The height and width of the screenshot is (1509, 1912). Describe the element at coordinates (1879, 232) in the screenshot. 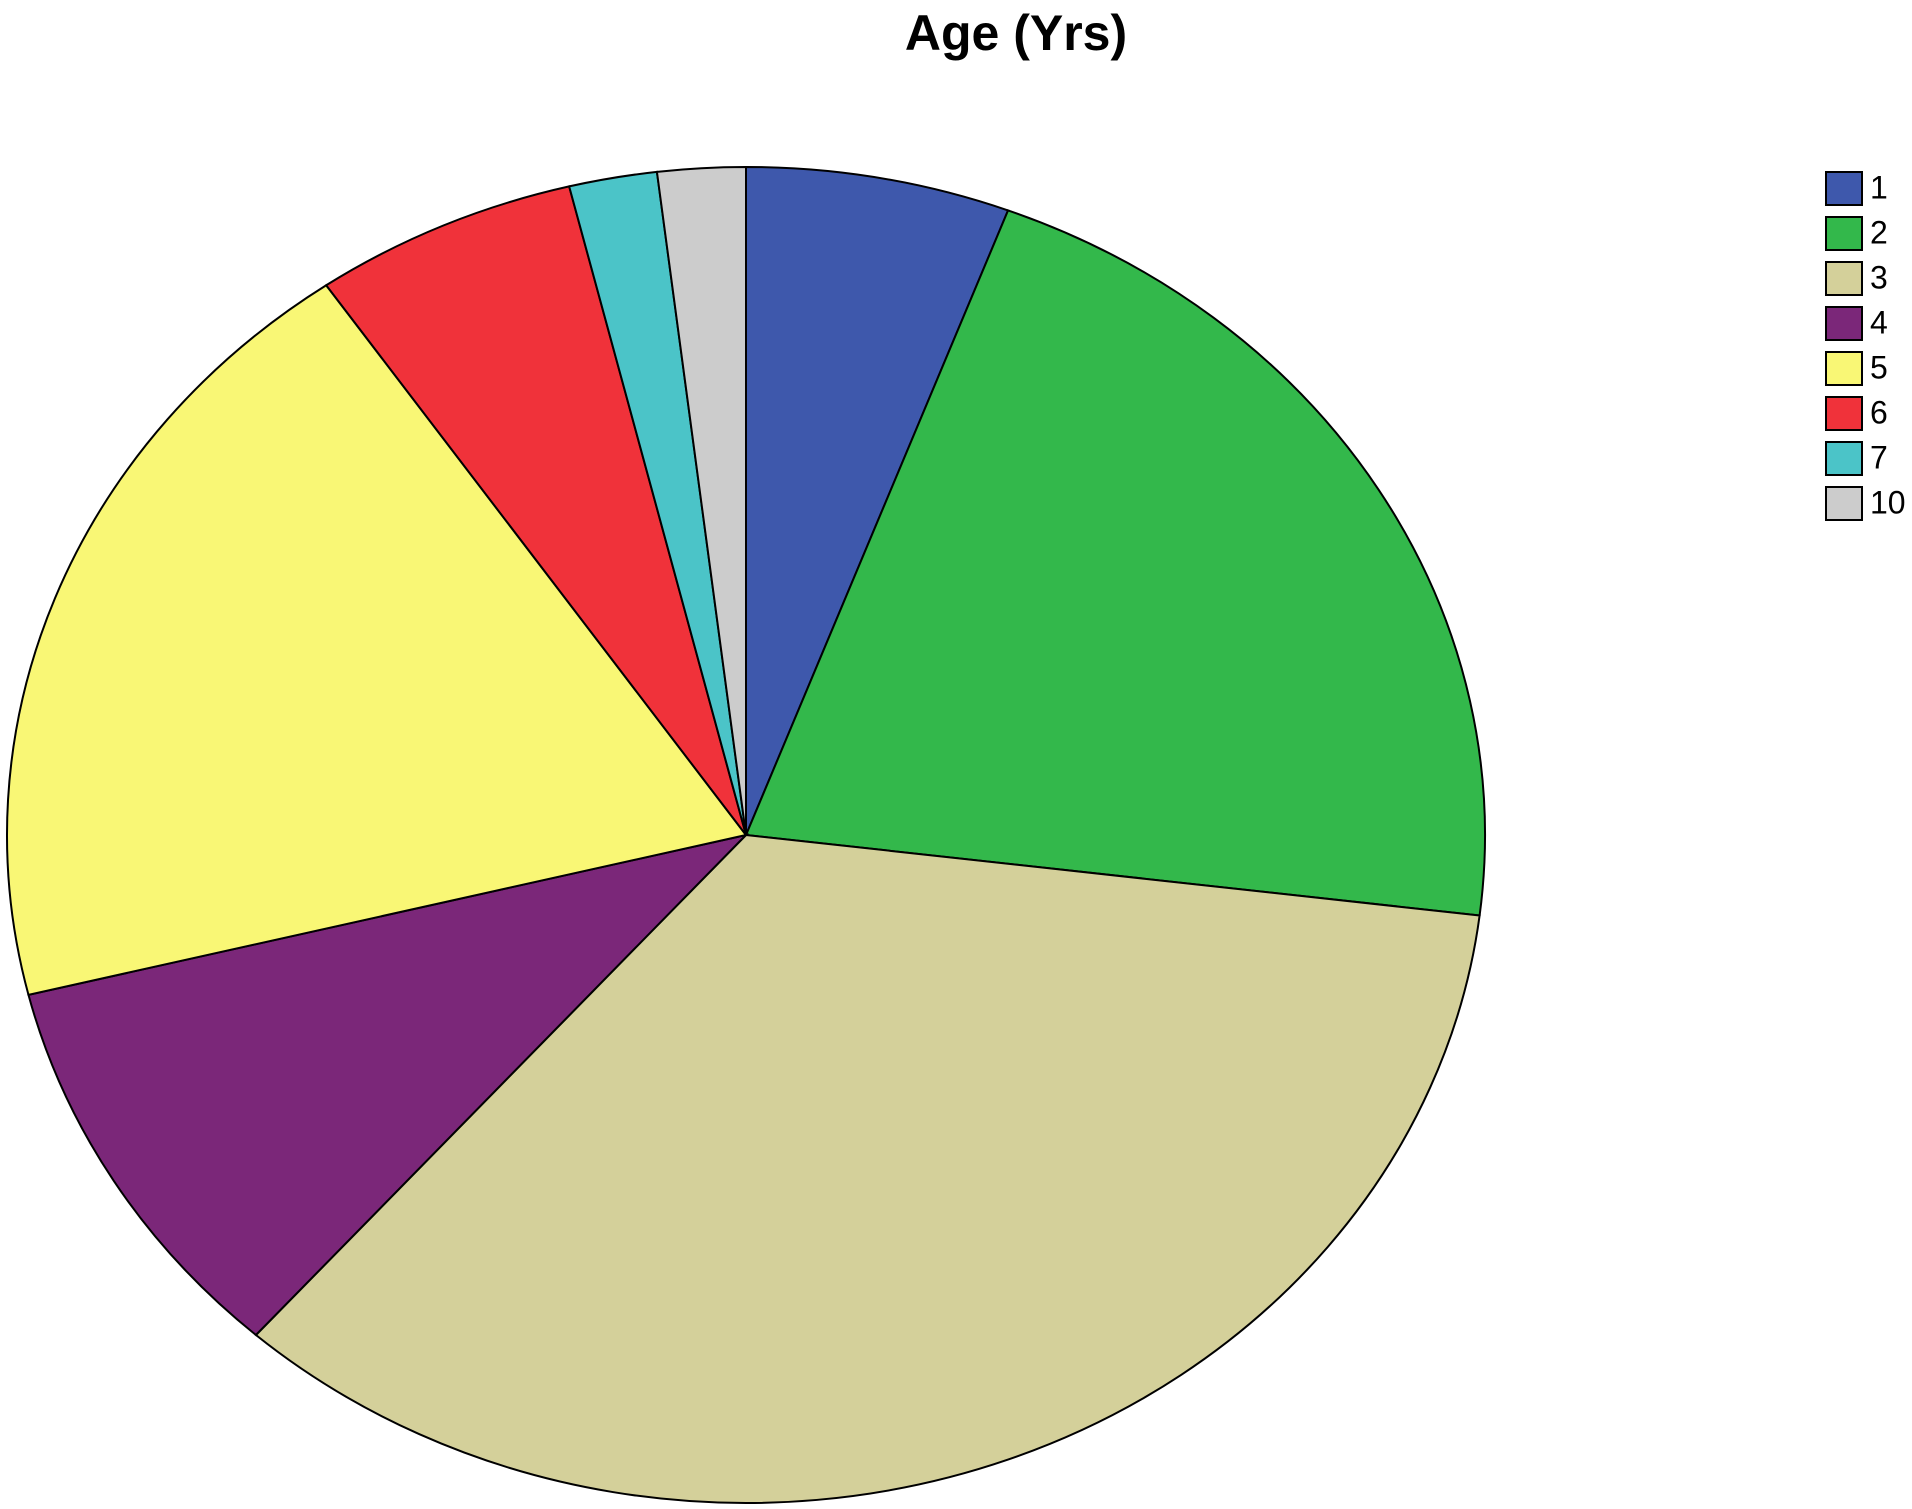

I see `legend-label: 2` at that location.